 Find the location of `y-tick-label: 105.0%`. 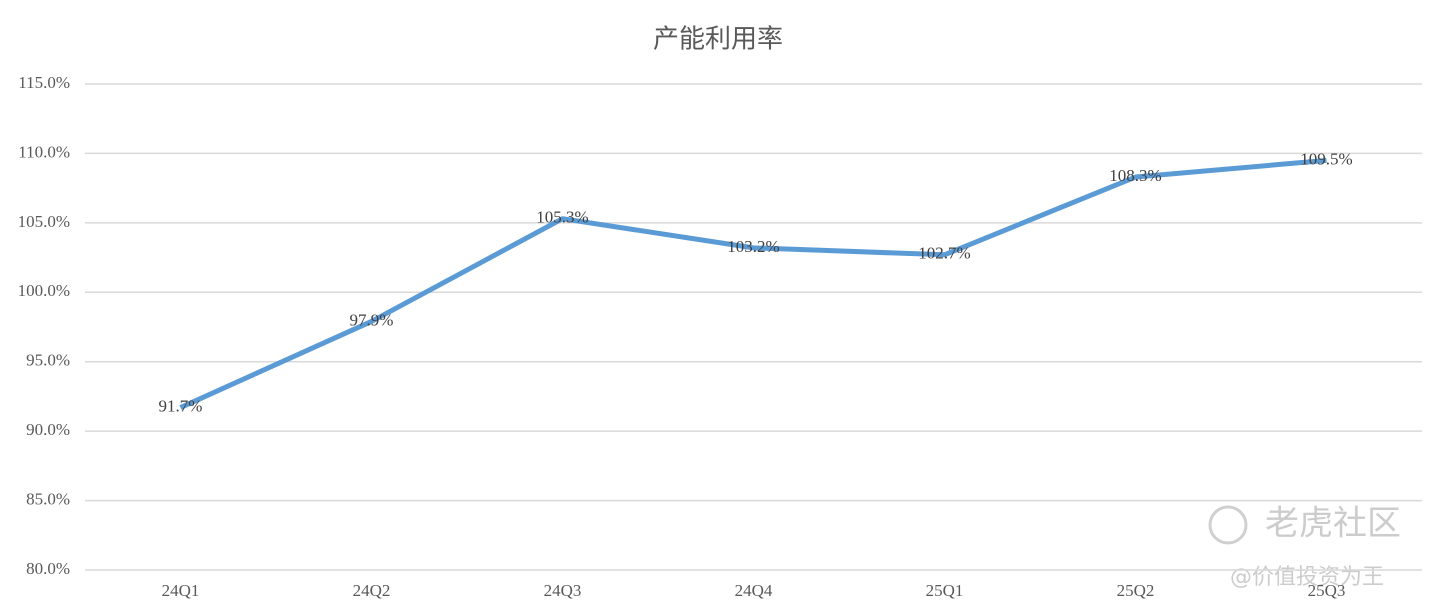

y-tick-label: 105.0% is located at coordinates (44, 221).